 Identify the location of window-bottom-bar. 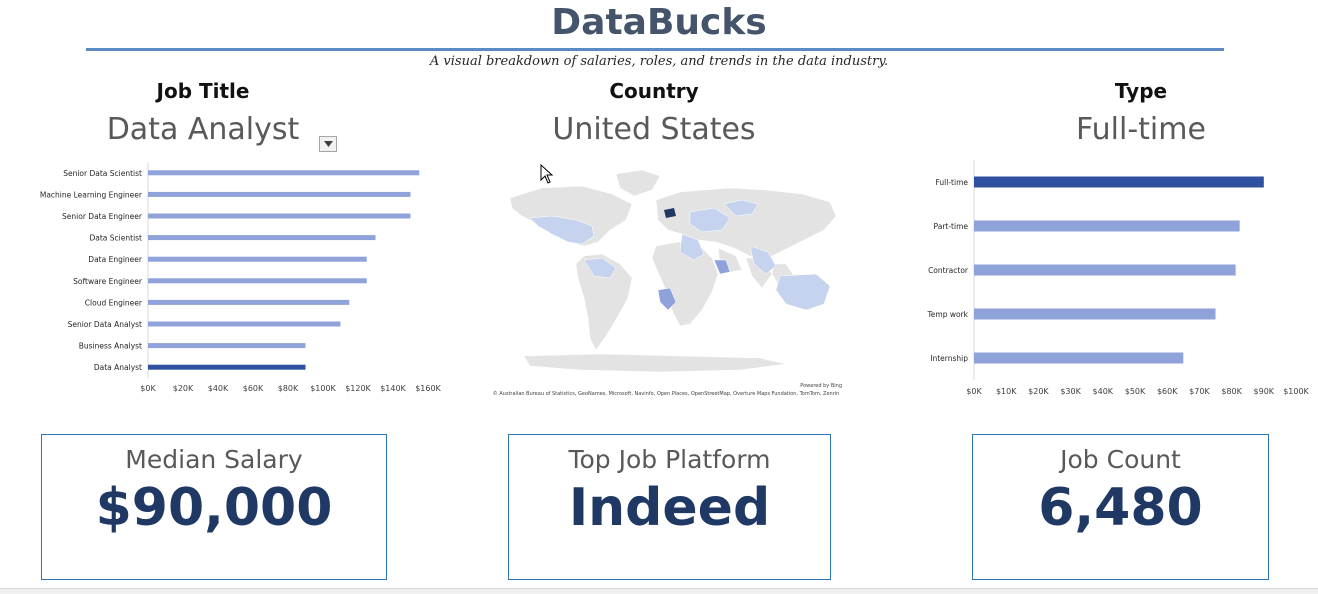
(659, 591).